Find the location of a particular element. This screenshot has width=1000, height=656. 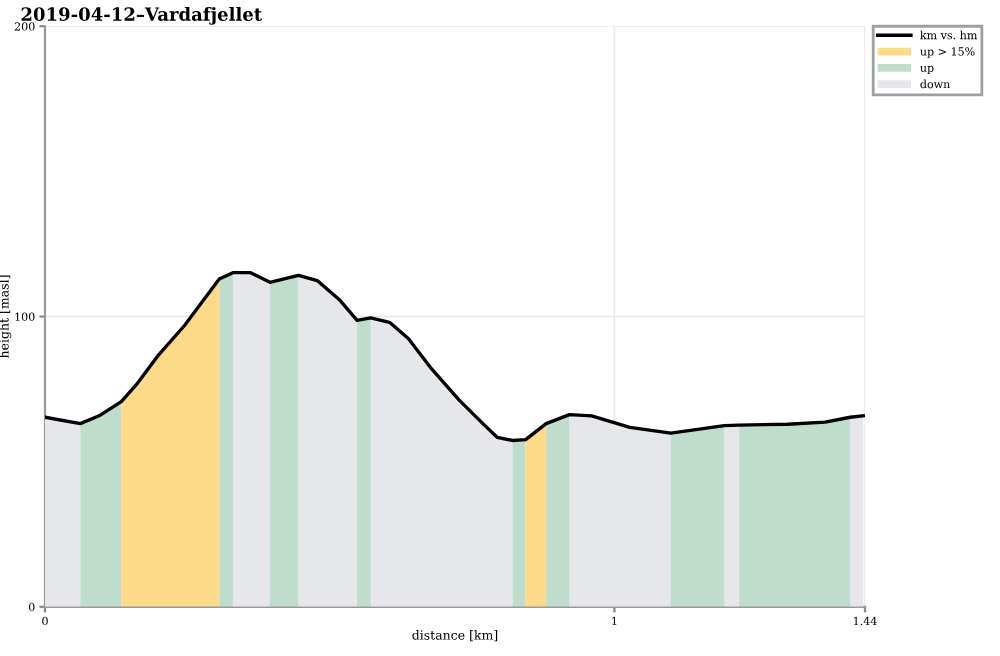

chart-title: 2019-04-12–Vardafjellet is located at coordinates (142, 15).